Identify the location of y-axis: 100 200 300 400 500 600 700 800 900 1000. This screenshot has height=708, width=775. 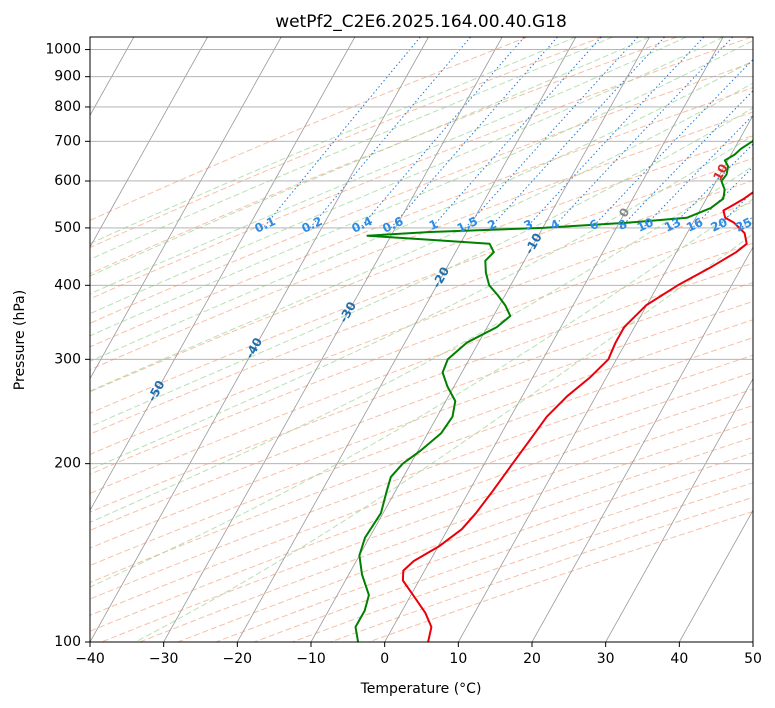
(67, 346).